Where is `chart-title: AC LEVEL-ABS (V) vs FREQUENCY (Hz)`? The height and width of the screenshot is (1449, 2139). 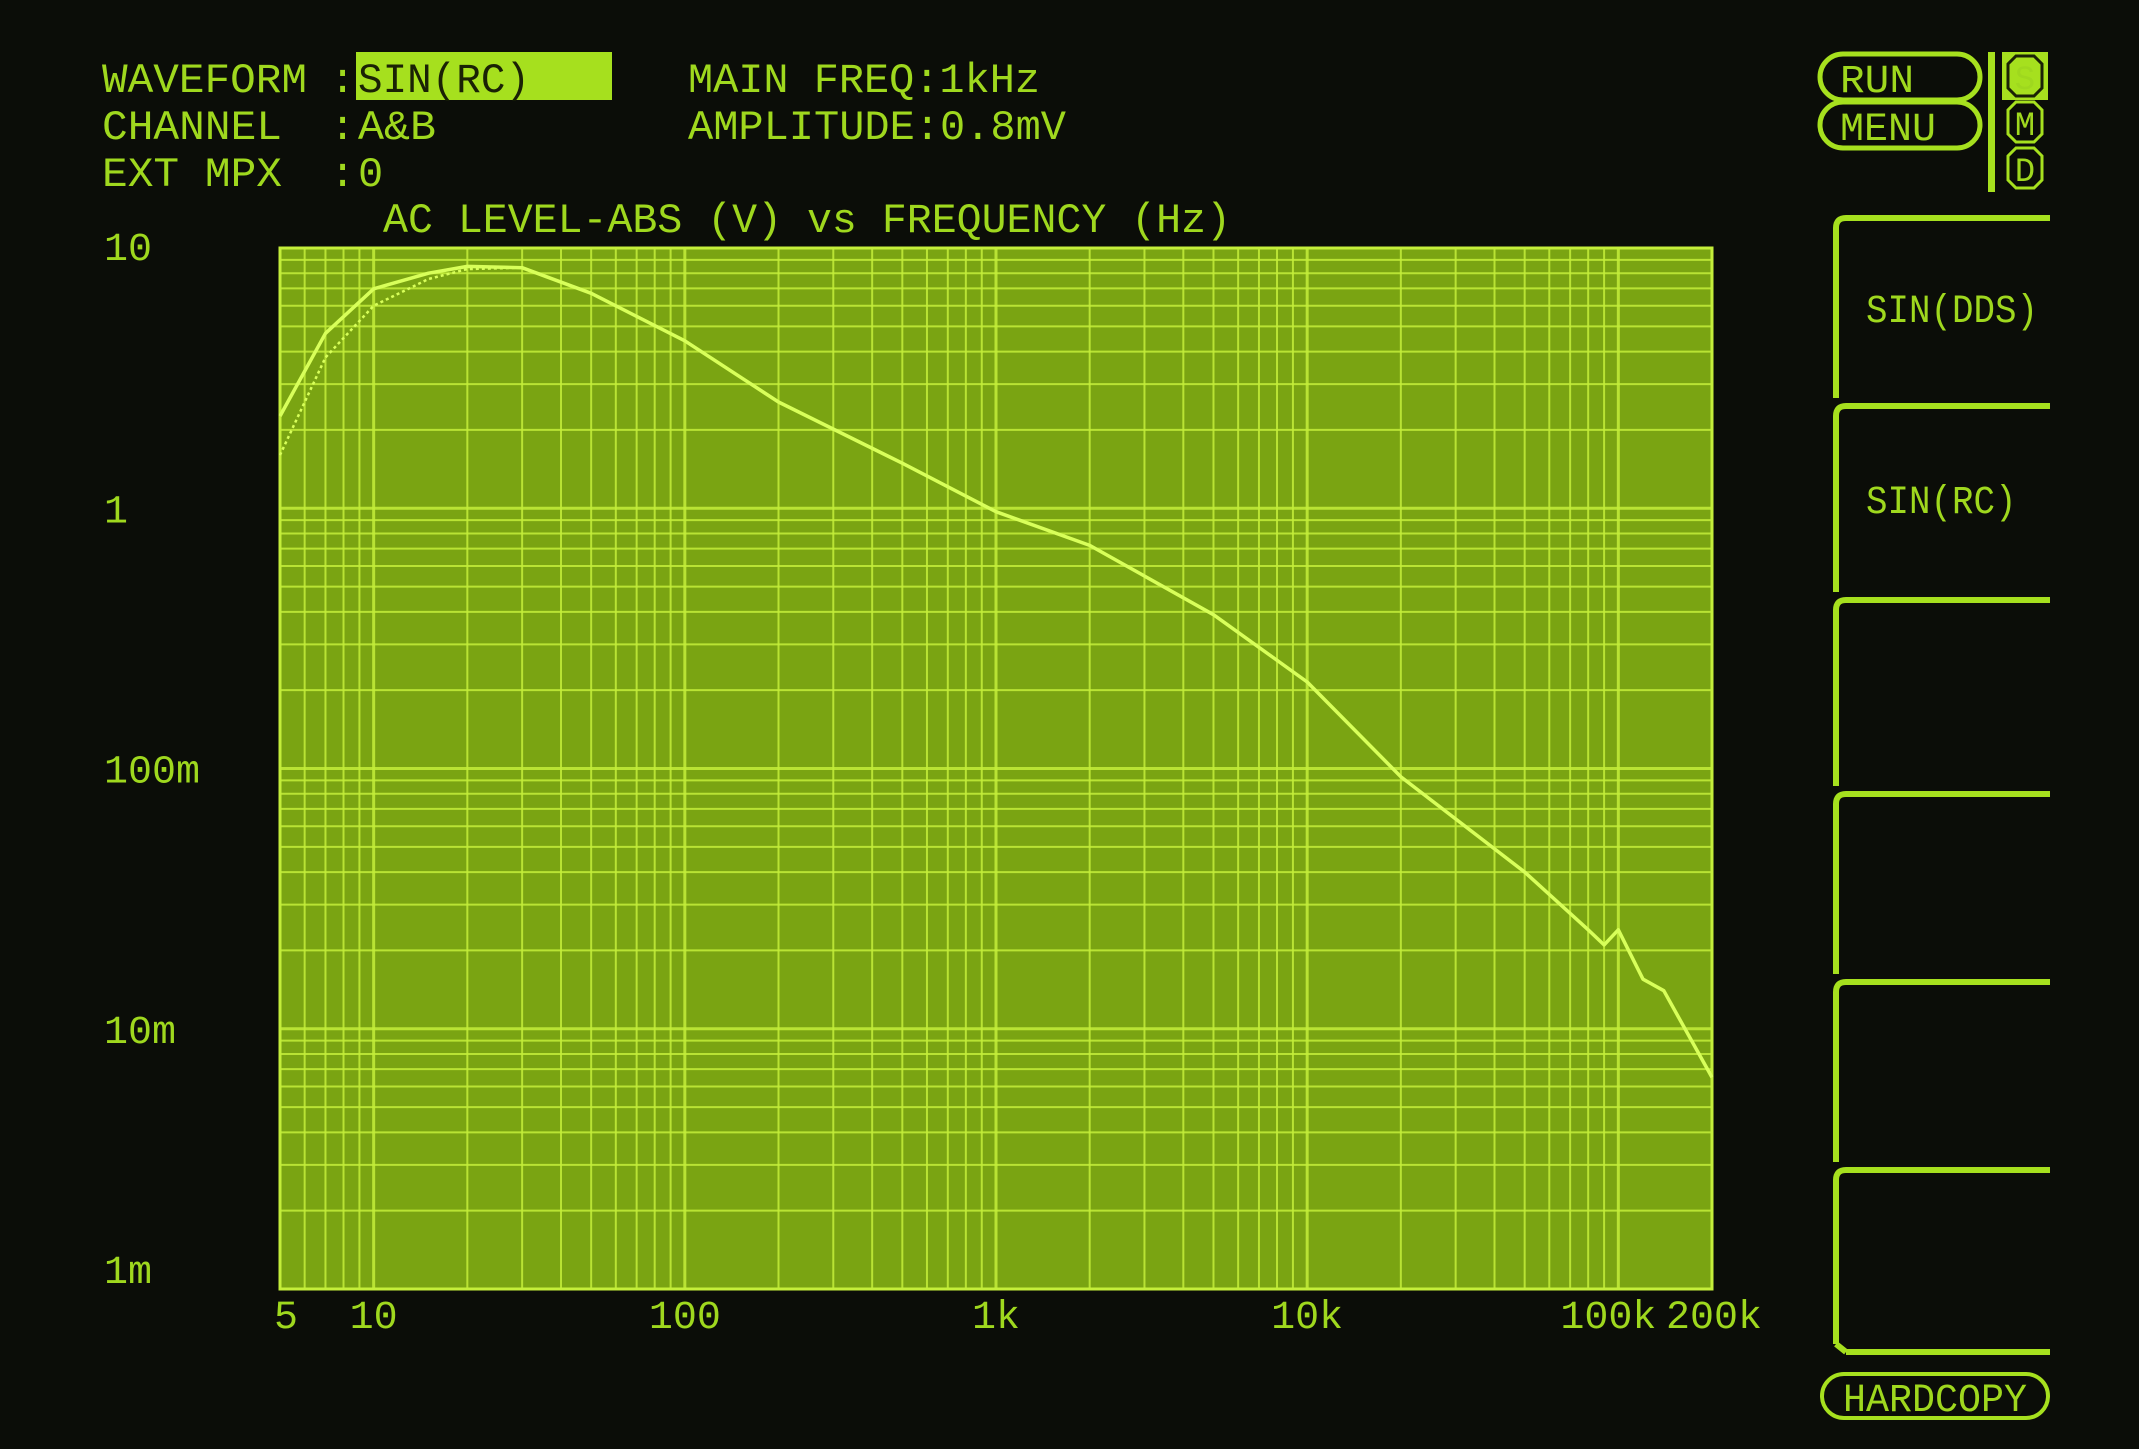 chart-title: AC LEVEL-ABS (V) vs FREQUENCY (Hz) is located at coordinates (807, 221).